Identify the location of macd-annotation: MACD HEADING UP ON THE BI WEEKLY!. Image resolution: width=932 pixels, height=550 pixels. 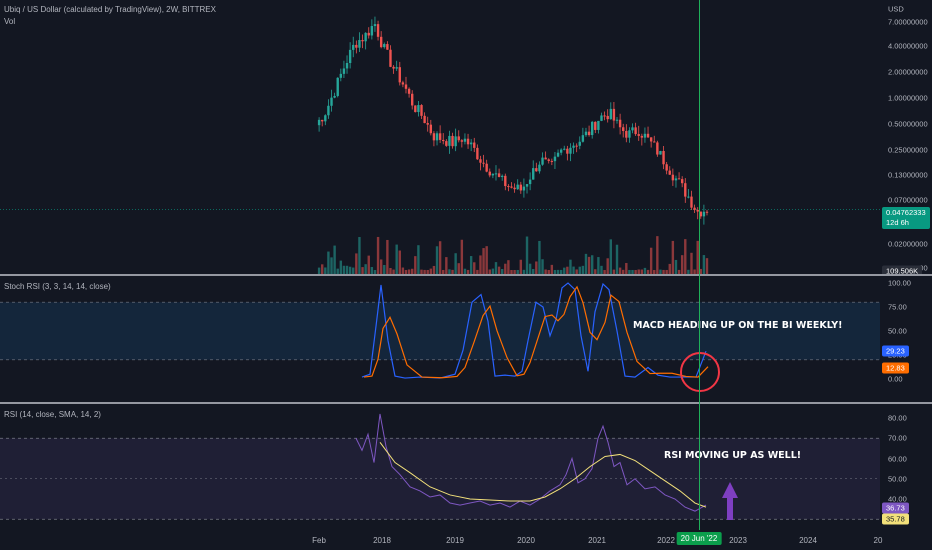
(738, 325).